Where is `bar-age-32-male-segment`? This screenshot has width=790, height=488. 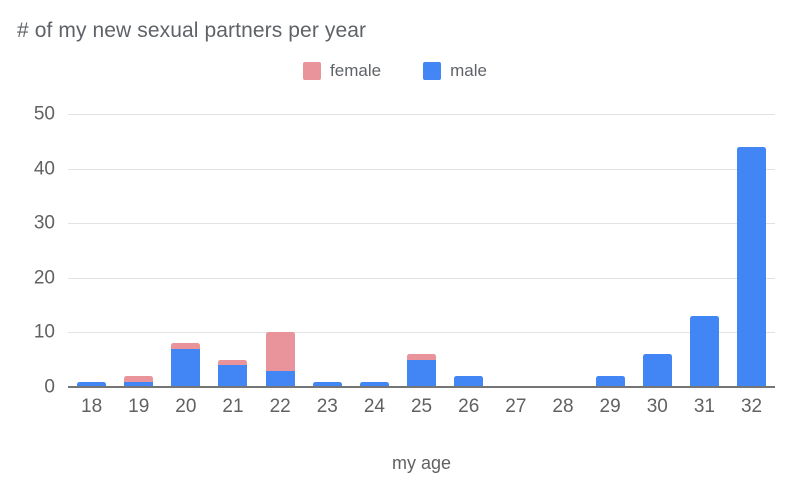
bar-age-32-male-segment is located at coordinates (752, 266).